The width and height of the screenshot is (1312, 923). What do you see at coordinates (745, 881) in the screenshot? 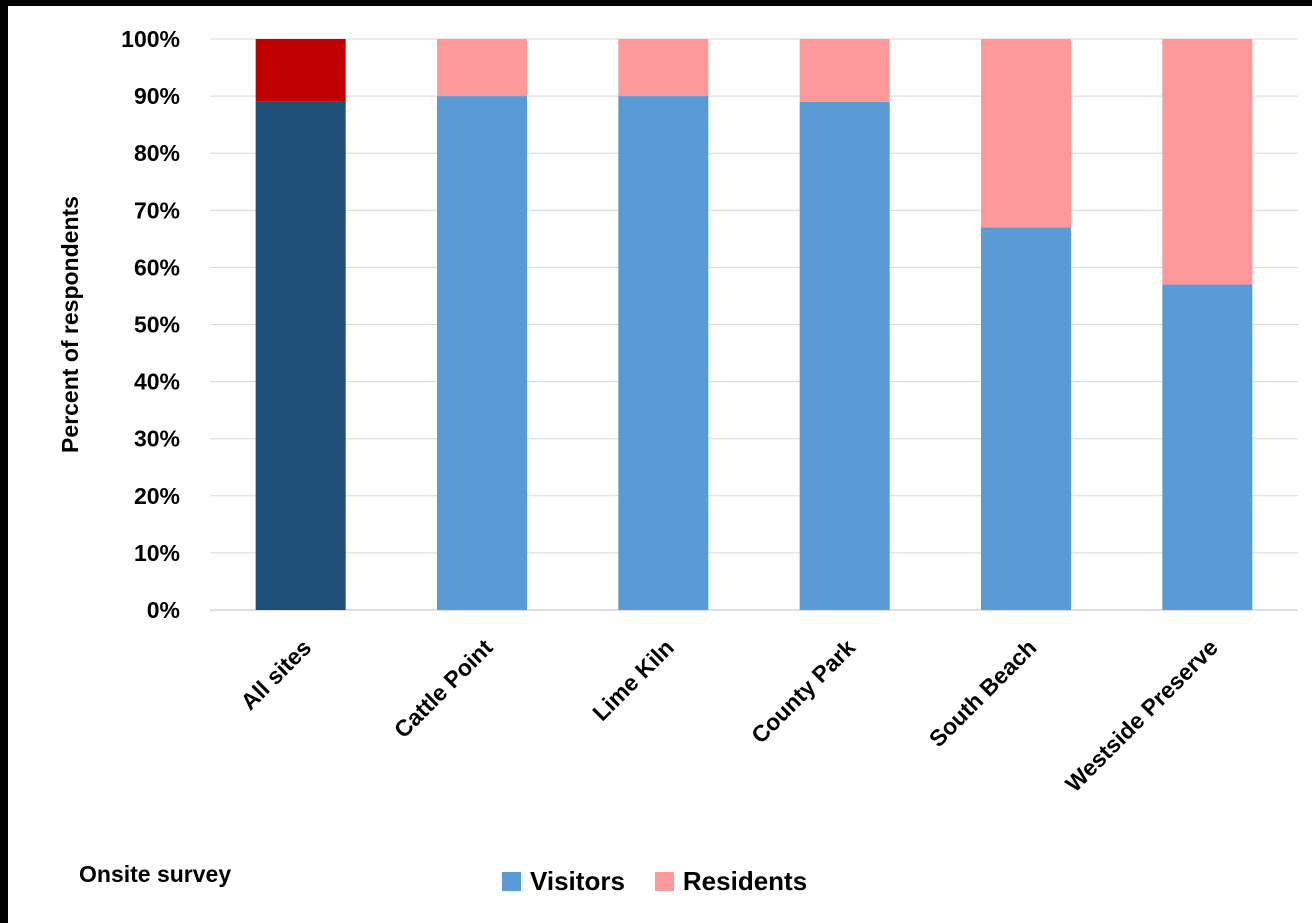
I see `legend-label-residents: Residents` at bounding box center [745, 881].